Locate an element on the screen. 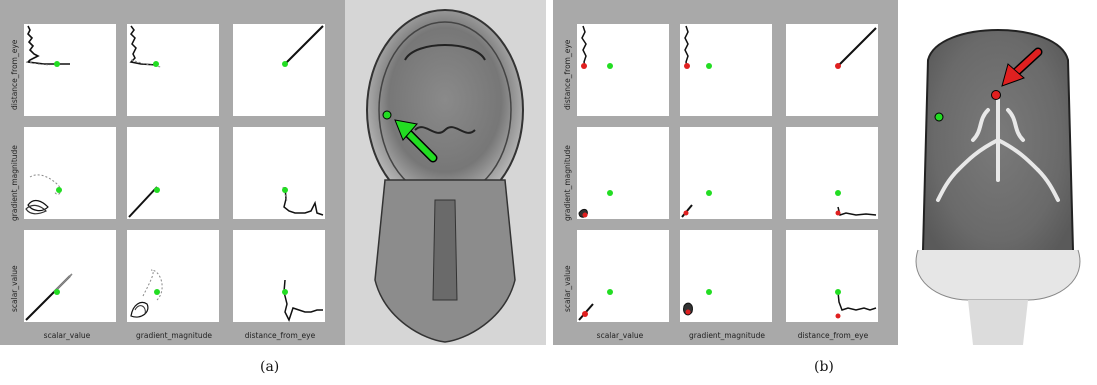  plot-cell-b-r3c2 is located at coordinates (726, 276).